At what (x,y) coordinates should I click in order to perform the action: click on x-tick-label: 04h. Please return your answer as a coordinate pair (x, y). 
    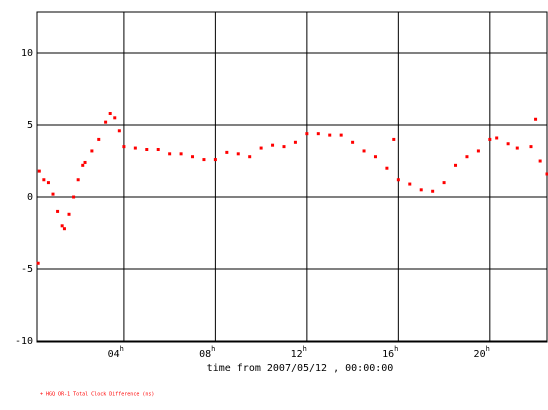
    Looking at the image, I should click on (116, 352).